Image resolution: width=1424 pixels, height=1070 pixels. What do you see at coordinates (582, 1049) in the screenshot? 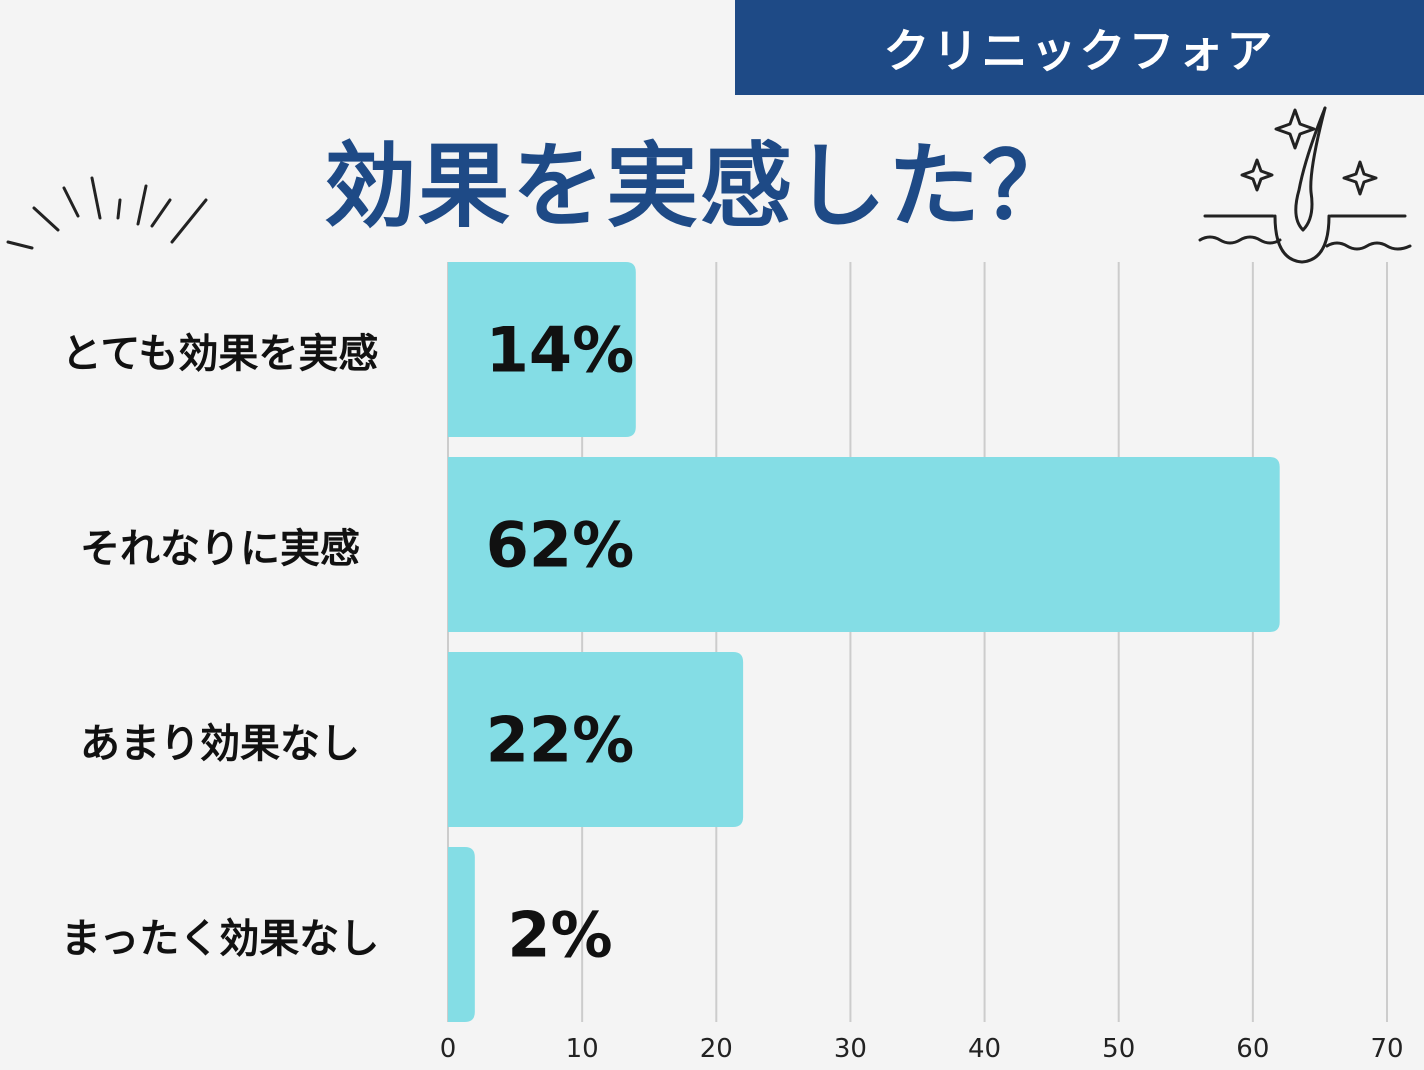
I see `x-tick-label: 10` at bounding box center [582, 1049].